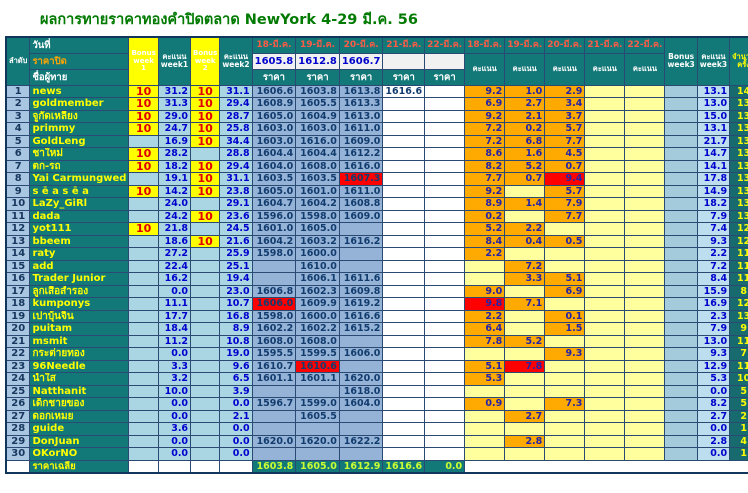 The image size is (748, 493). I want to click on score-week3-cell: 17.8, so click(713, 179).